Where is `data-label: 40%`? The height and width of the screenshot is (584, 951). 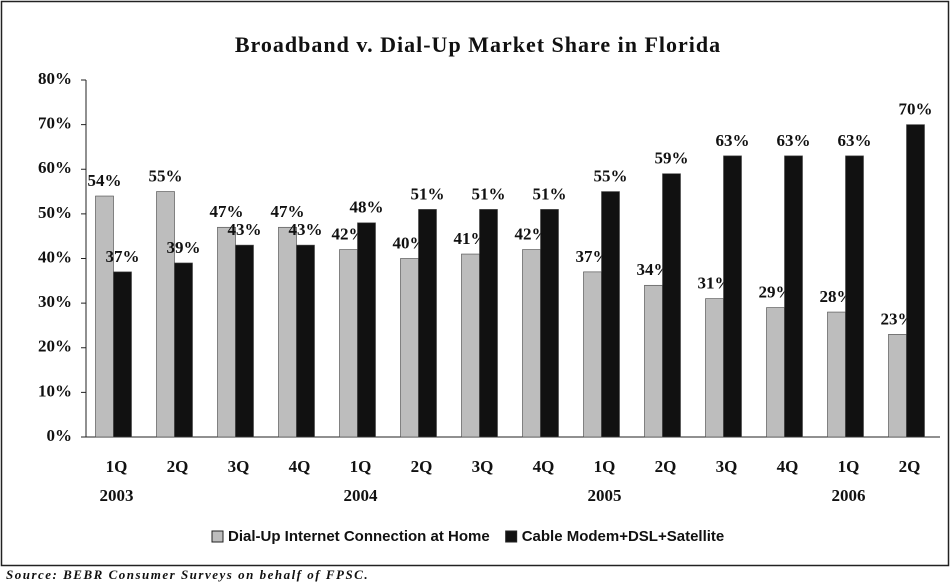
data-label: 40% is located at coordinates (410, 242).